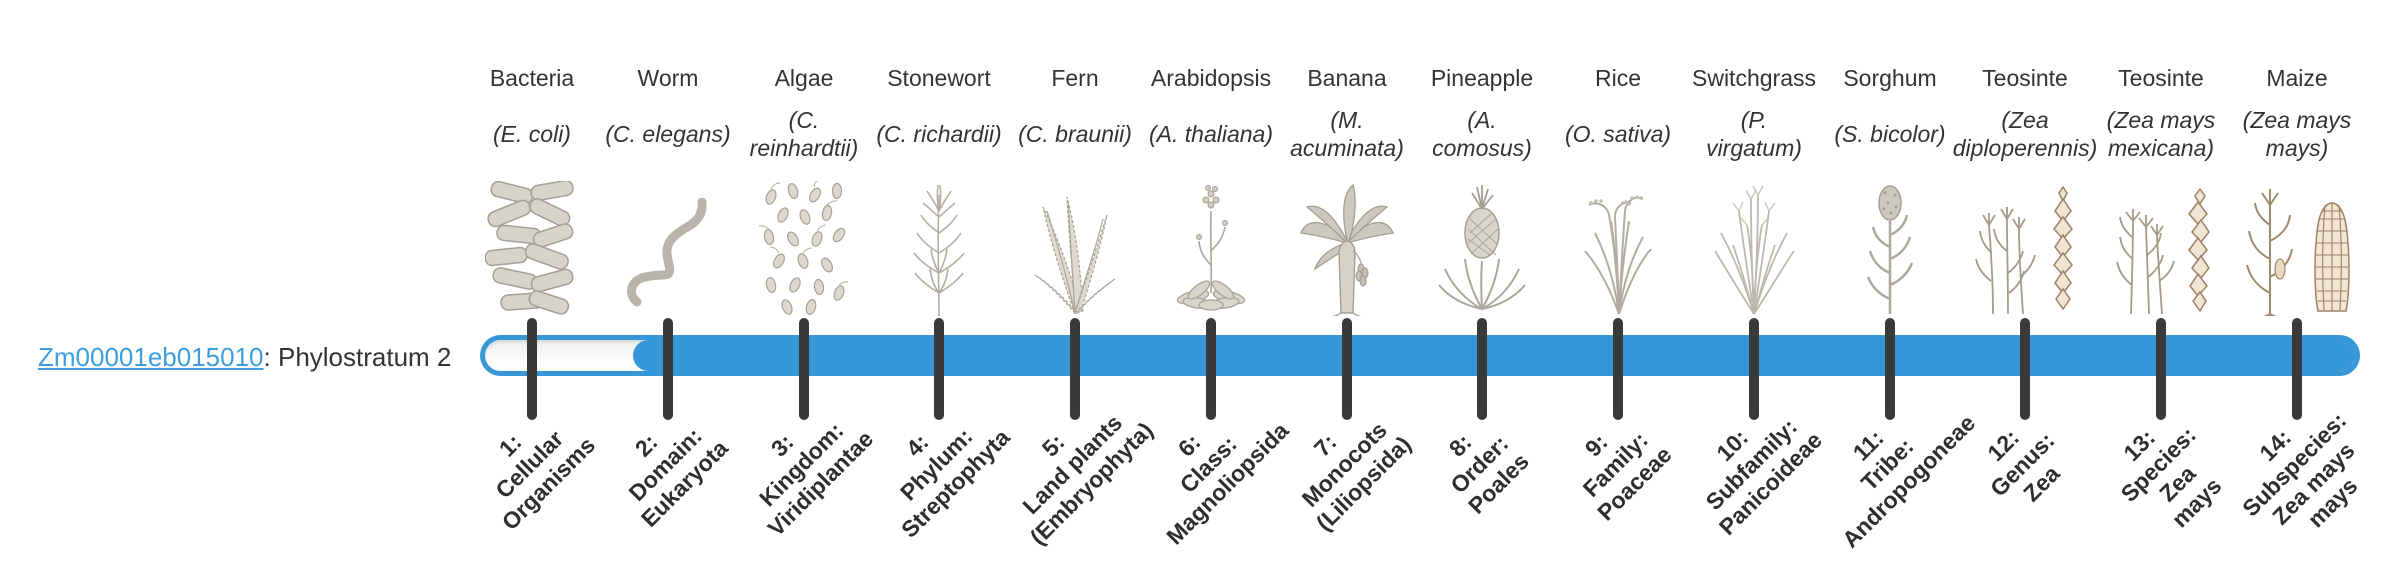 The image size is (2400, 580). Describe the element at coordinates (668, 246) in the screenshot. I see `worm-illustration` at that location.